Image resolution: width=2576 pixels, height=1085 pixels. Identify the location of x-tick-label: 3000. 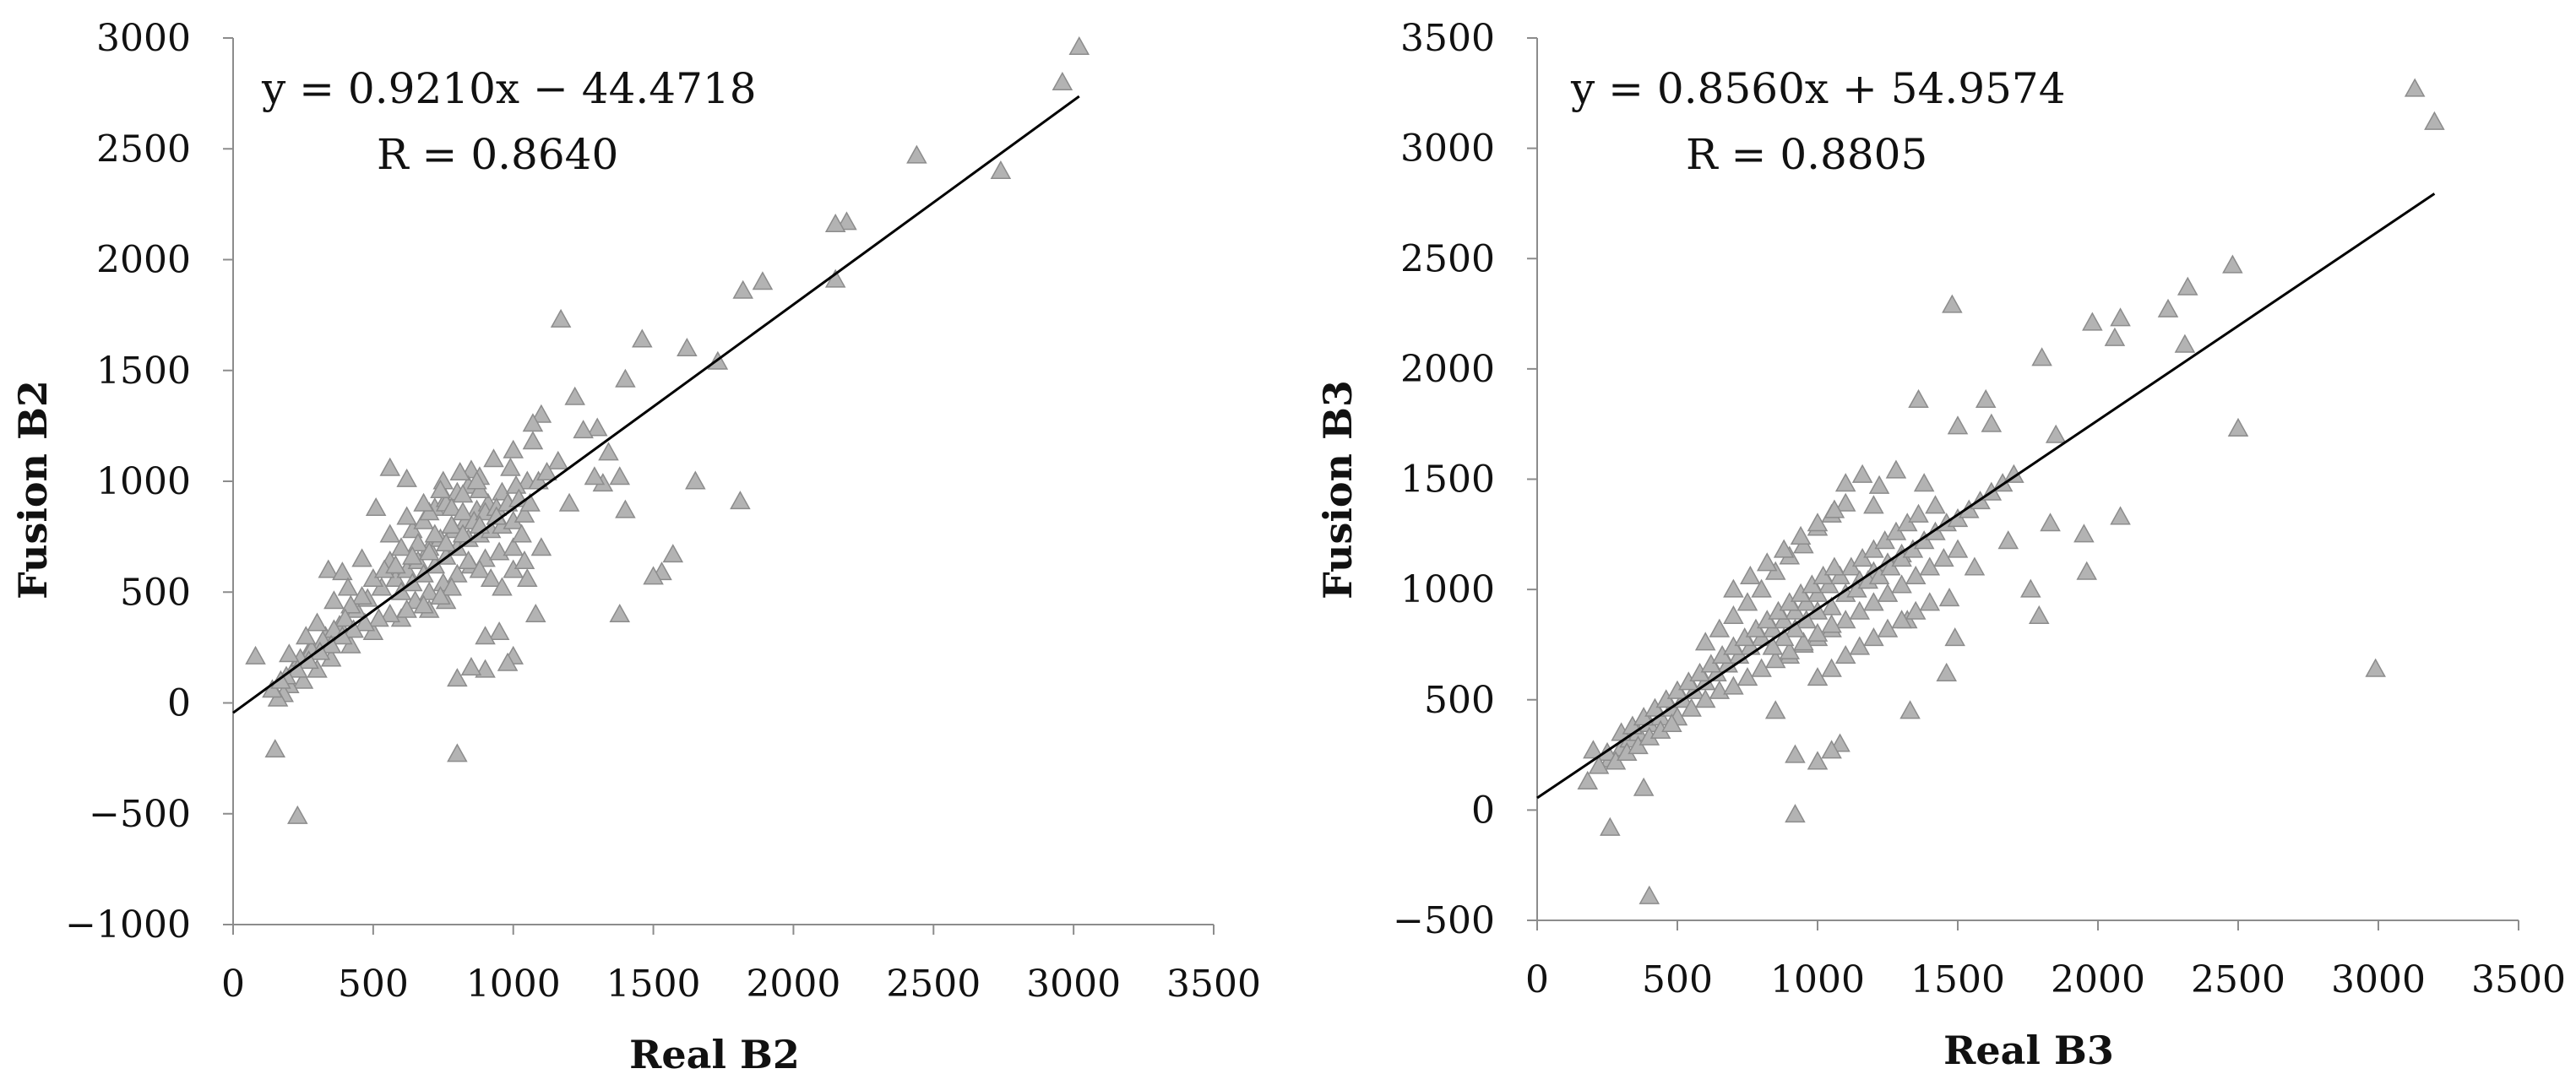
(1073, 985).